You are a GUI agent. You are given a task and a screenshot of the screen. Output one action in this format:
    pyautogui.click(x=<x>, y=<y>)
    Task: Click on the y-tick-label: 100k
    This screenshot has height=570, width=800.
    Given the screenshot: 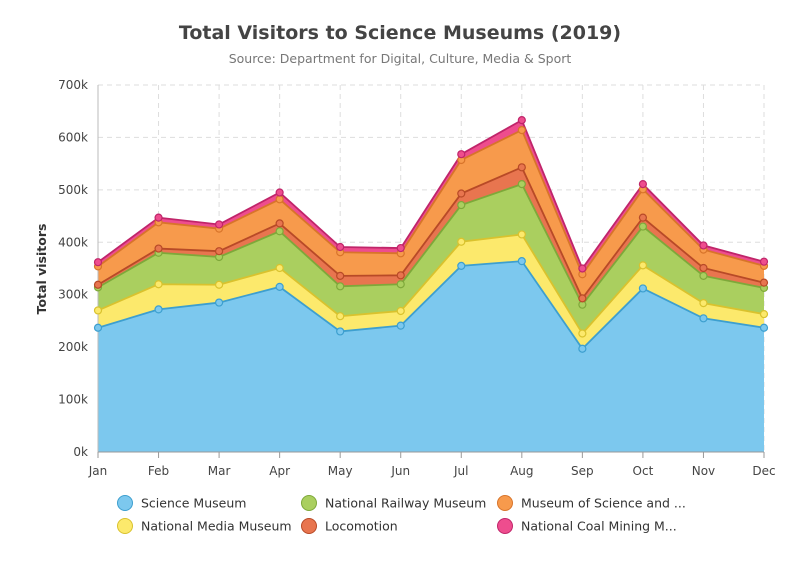 What is the action you would take?
    pyautogui.click(x=73, y=400)
    